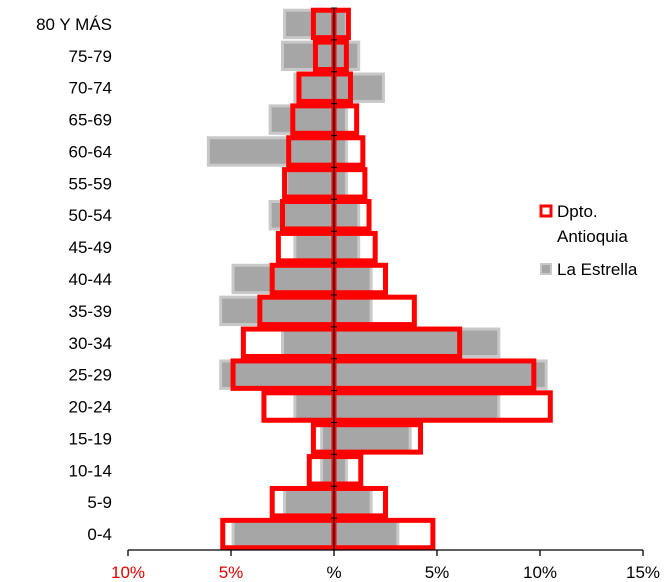 Image resolution: width=666 pixels, height=582 pixels. I want to click on legend-label: La Estrella, so click(597, 269).